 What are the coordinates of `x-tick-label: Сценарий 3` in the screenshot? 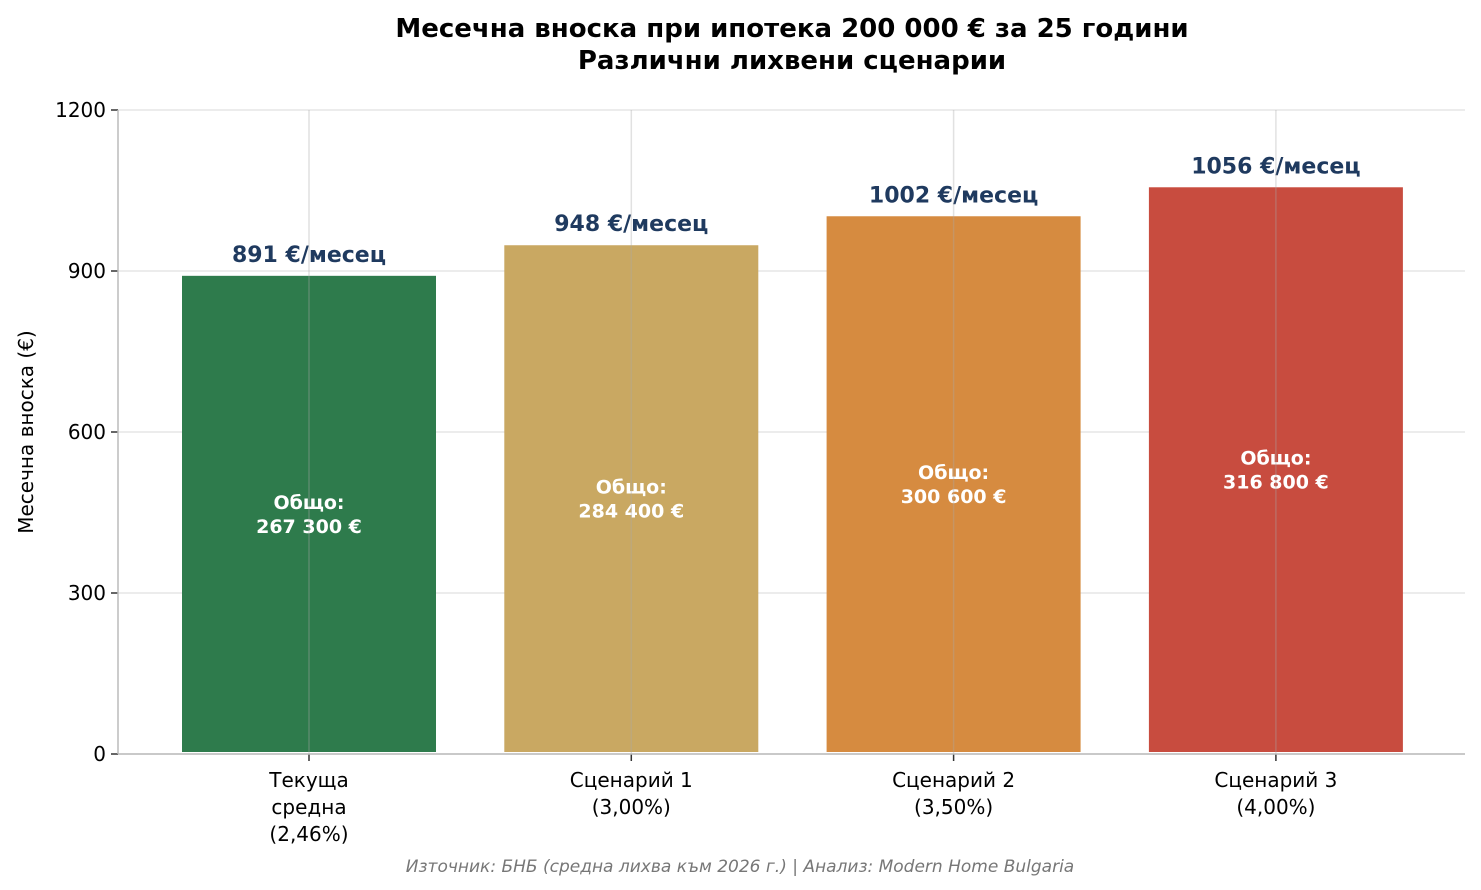 It's located at (1275, 780).